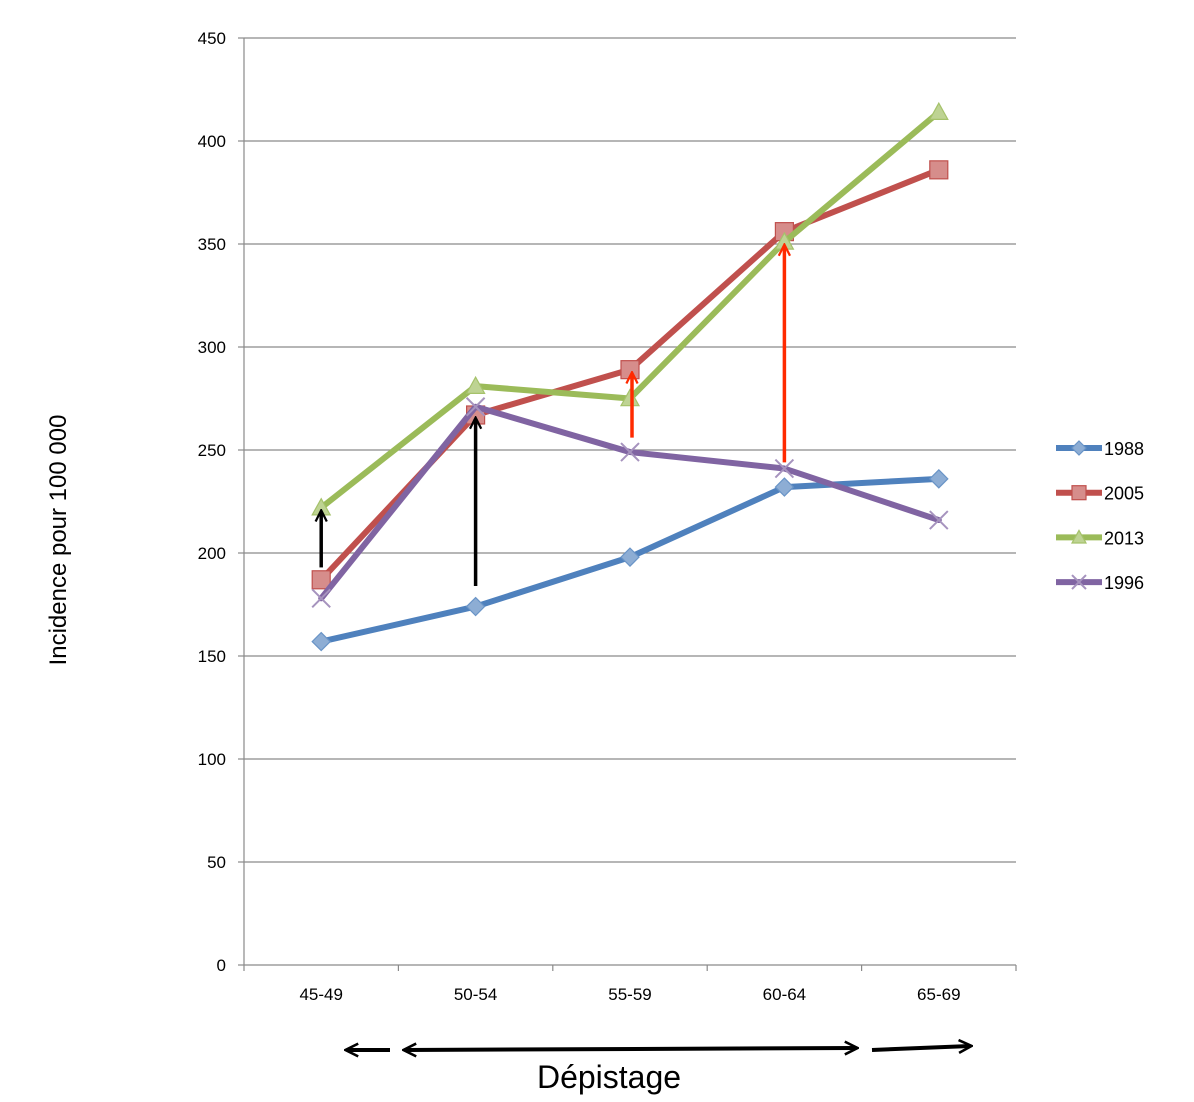 This screenshot has width=1194, height=1102. I want to click on point-1996-60-64-stroke-b, so click(784, 468).